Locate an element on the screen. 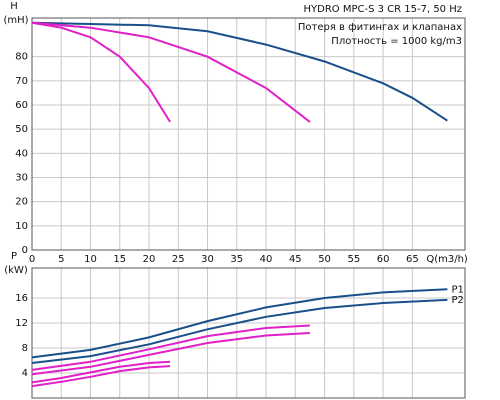 This screenshot has height=400, width=500. y-tick-label: 80 is located at coordinates (21, 57).